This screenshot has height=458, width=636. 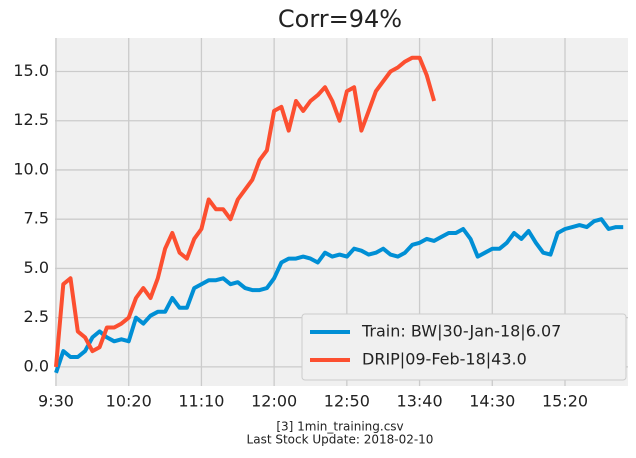 I want to click on chart-title: Corr=94%, so click(x=340, y=19).